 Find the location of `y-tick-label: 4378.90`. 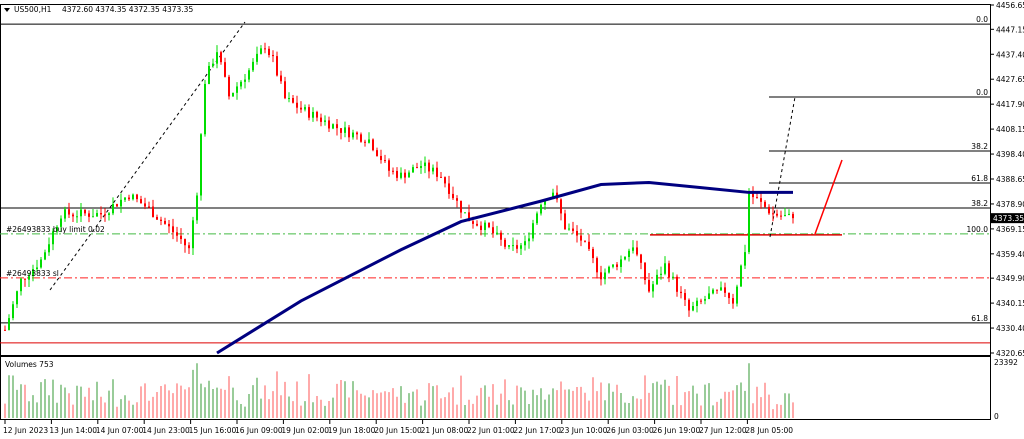

y-tick-label: 4378.90 is located at coordinates (1010, 204).